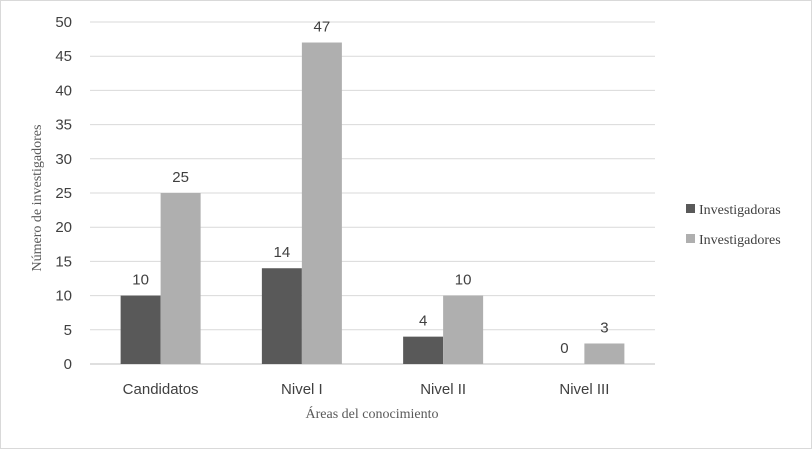 The width and height of the screenshot is (812, 449). I want to click on x-axis-title: Áreas del conocimiento, so click(372, 413).